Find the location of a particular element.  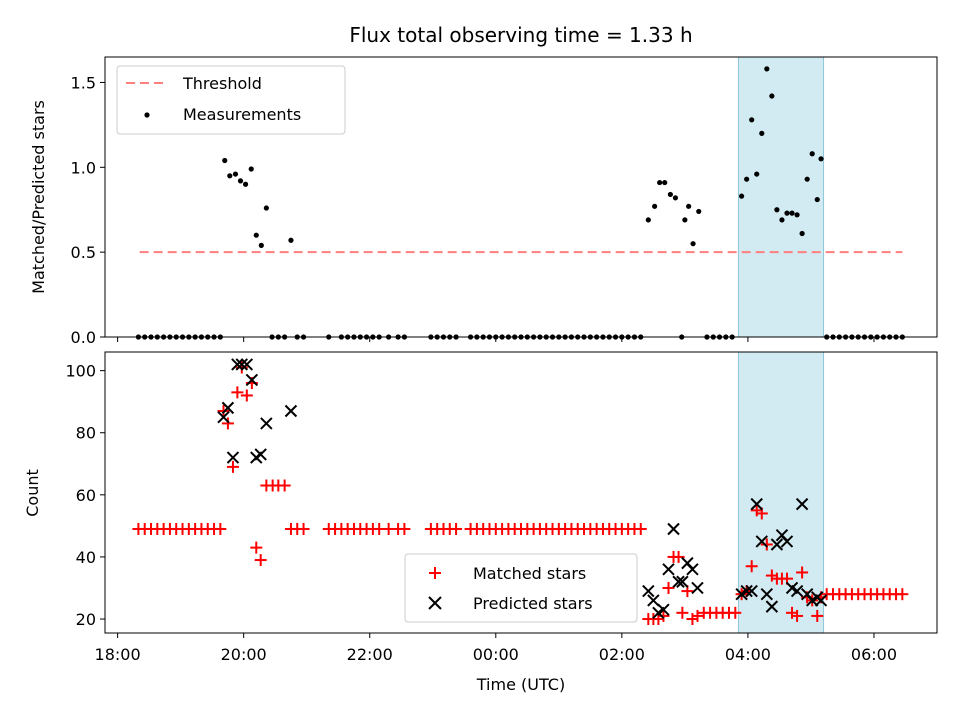

top-y-tick-label: 0.0 is located at coordinates (83, 337).